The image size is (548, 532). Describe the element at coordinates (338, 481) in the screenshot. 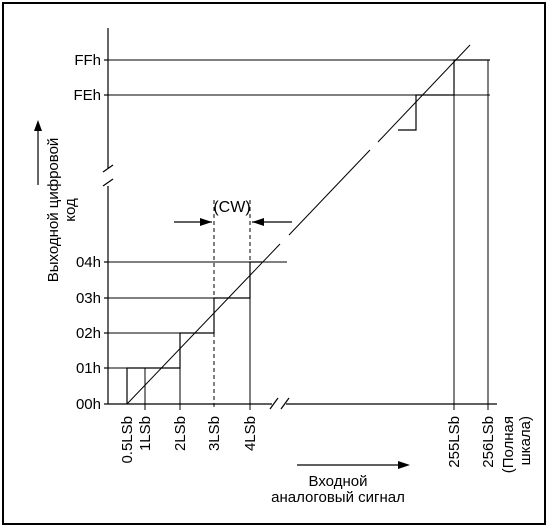

I see `x-axis-title-line1: Входной` at that location.